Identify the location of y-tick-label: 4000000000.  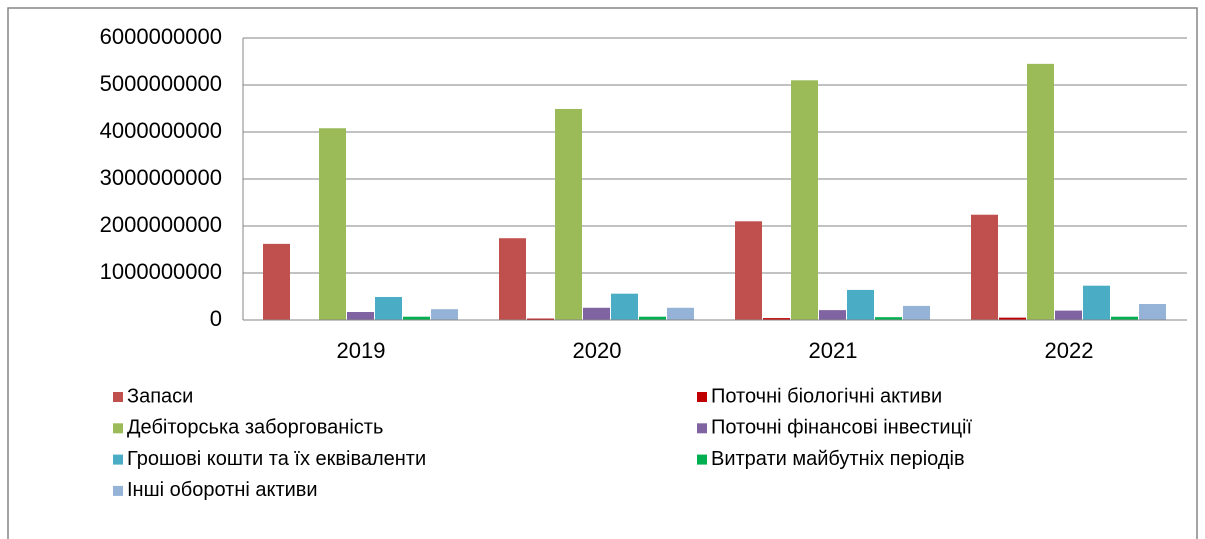
(161, 130).